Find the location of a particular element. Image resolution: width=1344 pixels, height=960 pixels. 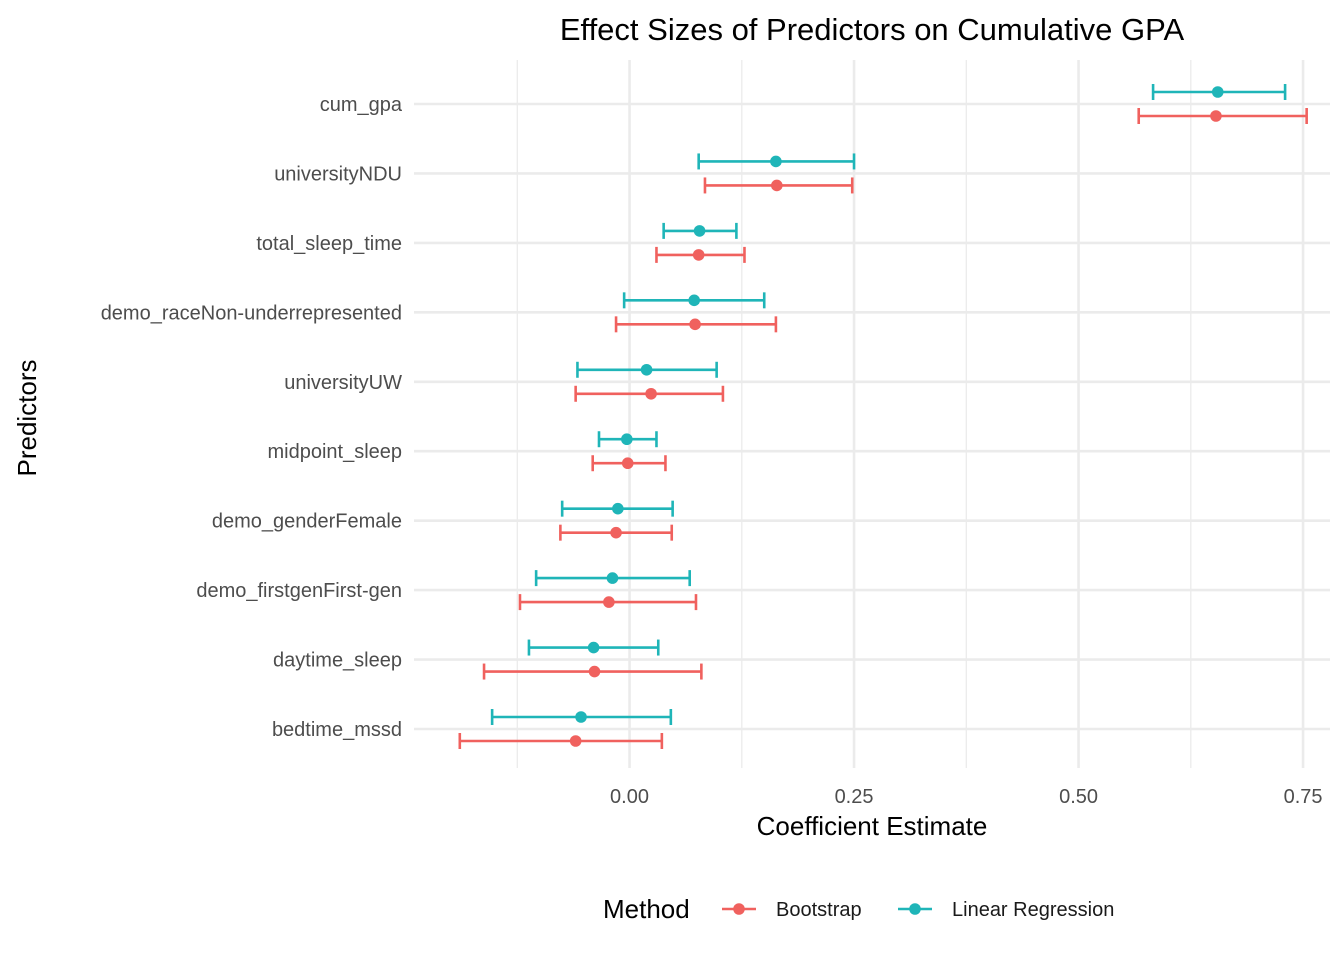

legend-items: Bootstrap Linear Regression is located at coordinates (918, 910).